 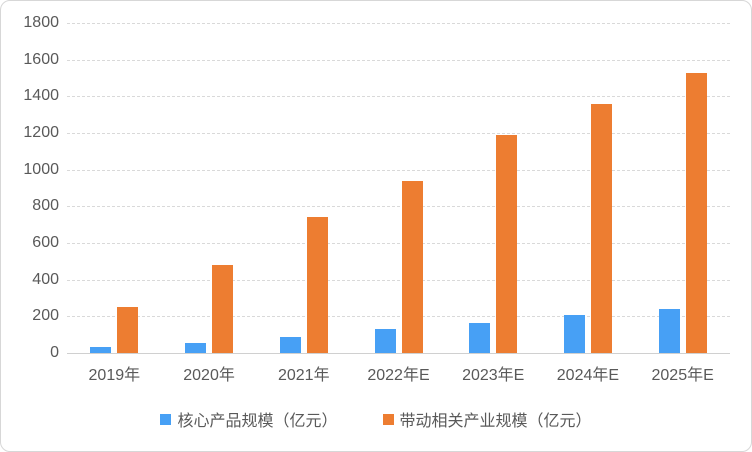 I want to click on bar-related-2024年E, so click(x=601, y=228).